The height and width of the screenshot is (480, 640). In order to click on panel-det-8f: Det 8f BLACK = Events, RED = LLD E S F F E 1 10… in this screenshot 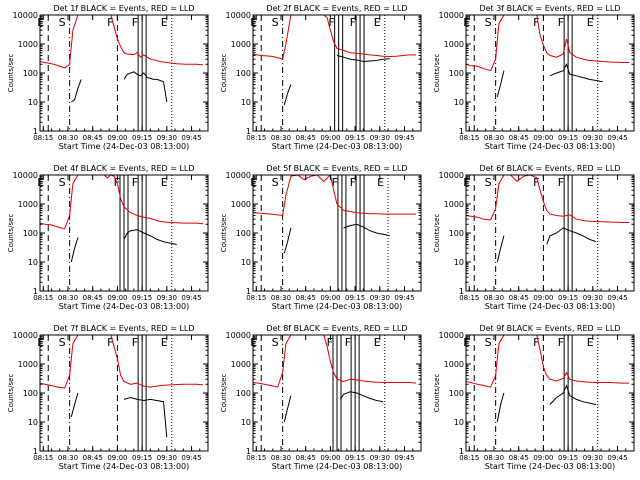, I will do `click(321, 397)`.